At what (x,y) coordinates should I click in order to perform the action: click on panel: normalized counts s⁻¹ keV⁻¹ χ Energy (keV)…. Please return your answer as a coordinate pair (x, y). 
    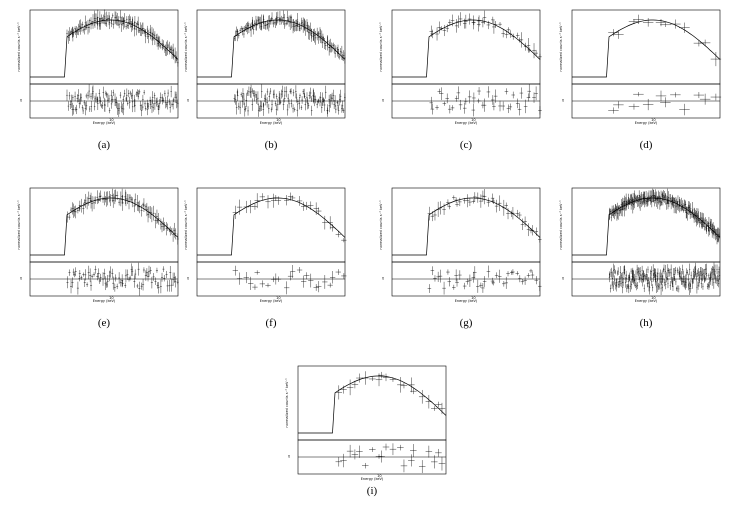
    Looking at the image, I should click on (265, 258).